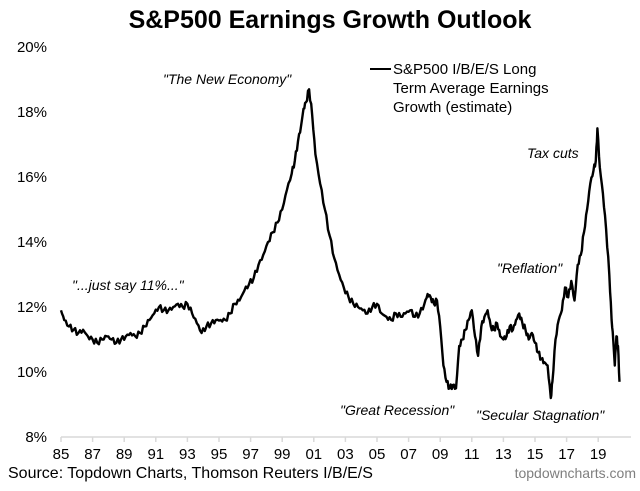 The width and height of the screenshot is (640, 491). What do you see at coordinates (440, 454) in the screenshot?
I see `x-tick-label: 09` at bounding box center [440, 454].